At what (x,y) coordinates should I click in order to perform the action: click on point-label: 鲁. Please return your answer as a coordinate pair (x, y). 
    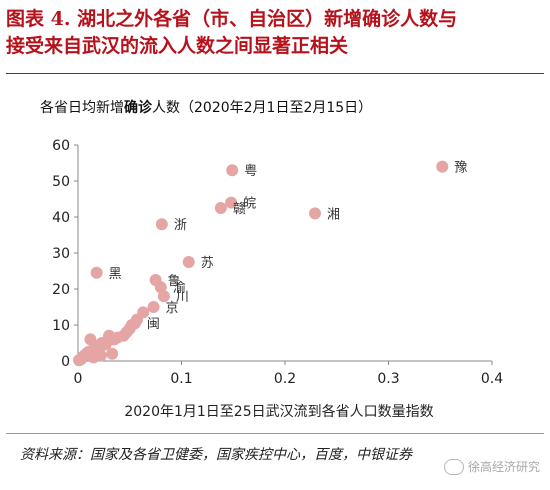
    Looking at the image, I should click on (174, 281).